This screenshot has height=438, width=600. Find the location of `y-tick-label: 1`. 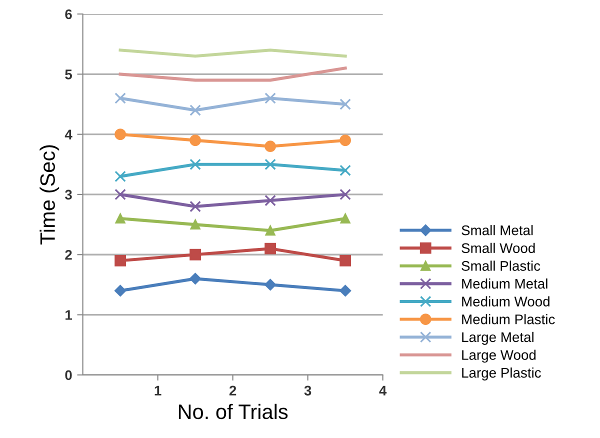

y-tick-label: 1 is located at coordinates (69, 315).